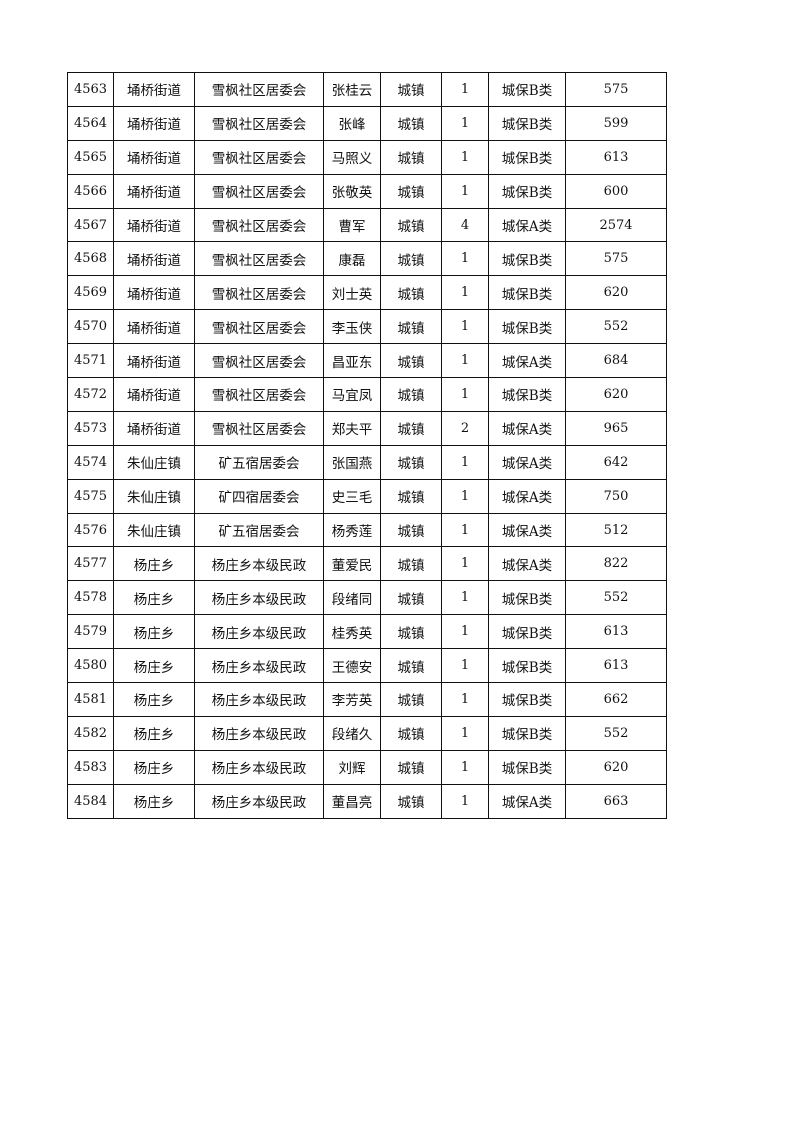 The width and height of the screenshot is (794, 1122). Describe the element at coordinates (90, 428) in the screenshot. I see `row-id-cell: 4573` at that location.